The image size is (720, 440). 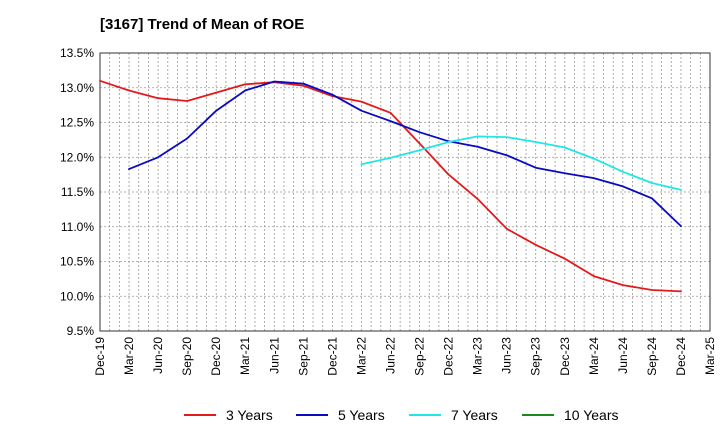 What do you see at coordinates (303, 356) in the screenshot?
I see `x-tick-label: Sep-21` at bounding box center [303, 356].